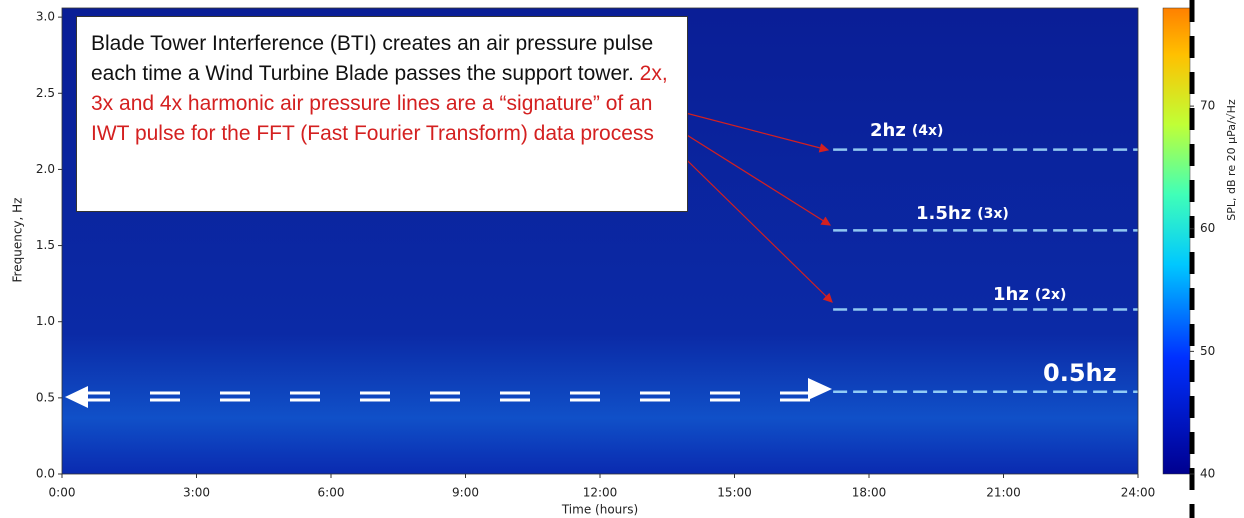 The height and width of the screenshot is (518, 1244). I want to click on x-tick-label: 15:00, so click(734, 493).